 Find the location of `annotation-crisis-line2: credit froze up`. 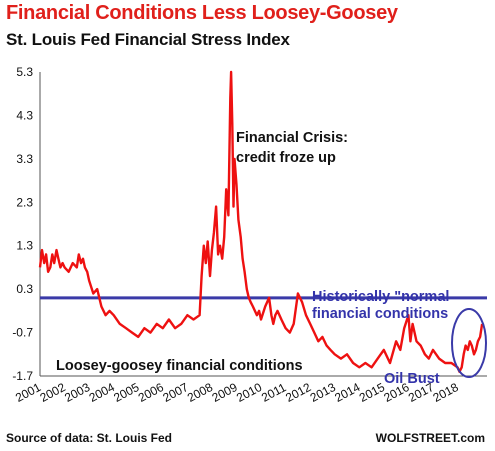

annotation-crisis-line2: credit froze up is located at coordinates (286, 158).